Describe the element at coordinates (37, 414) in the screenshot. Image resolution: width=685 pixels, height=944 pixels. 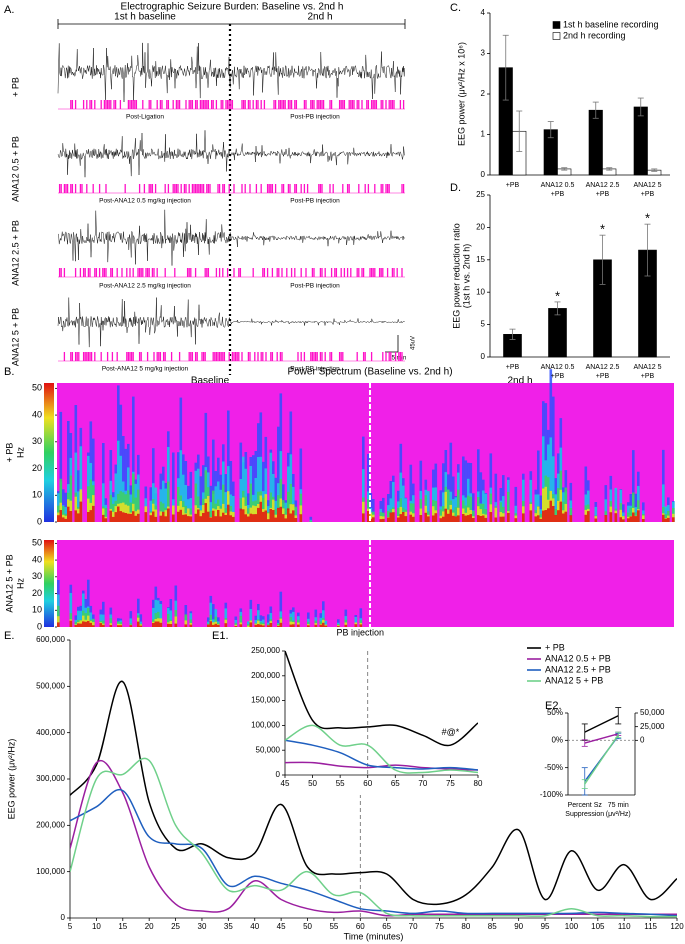
I see `y-tick-label: 40` at that location.